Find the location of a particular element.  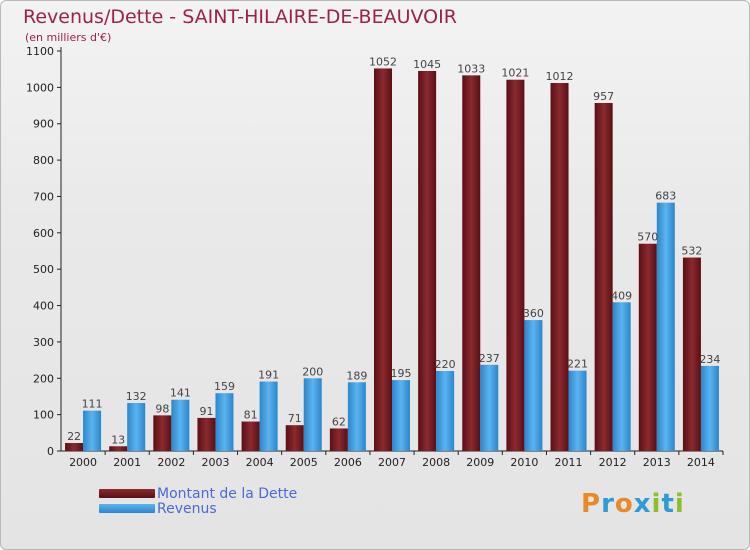

y-tick-label: 1100 is located at coordinates (40, 51).